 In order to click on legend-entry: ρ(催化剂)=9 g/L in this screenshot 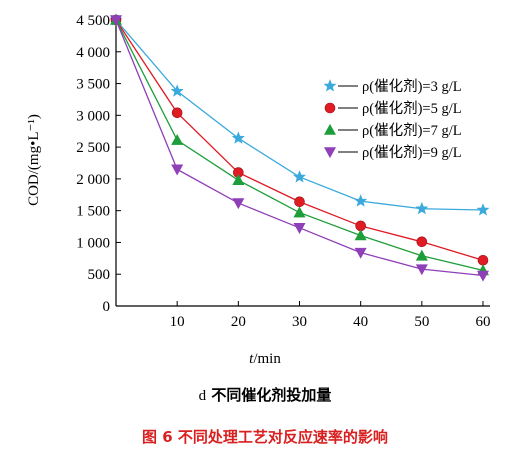, I will do `click(392, 152)`.